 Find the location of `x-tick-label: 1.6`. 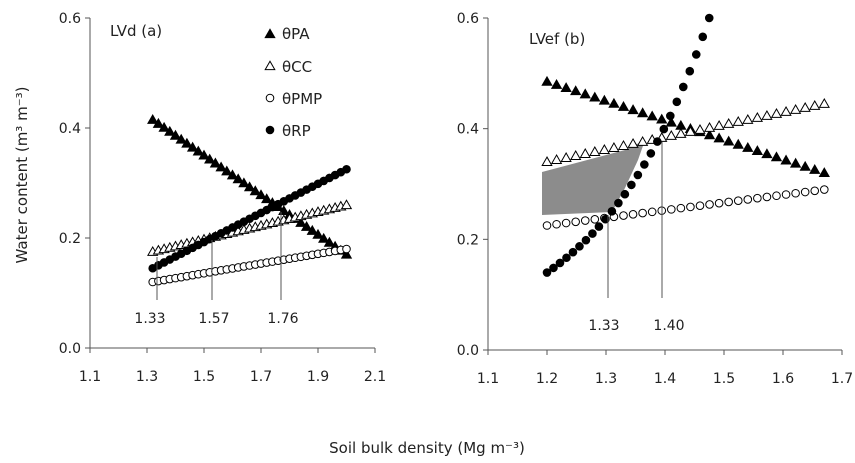

x-tick-label: 1.6 is located at coordinates (783, 379).